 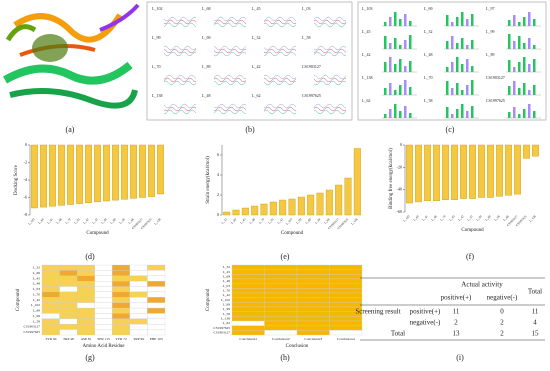 I want to click on table-cell: 0, so click(x=502, y=312).